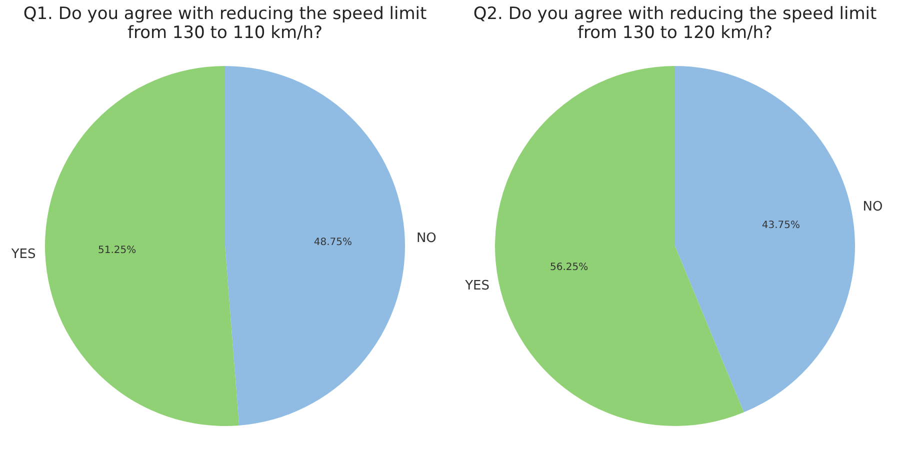 The height and width of the screenshot is (470, 915). I want to click on data-label: 43.75%, so click(781, 225).